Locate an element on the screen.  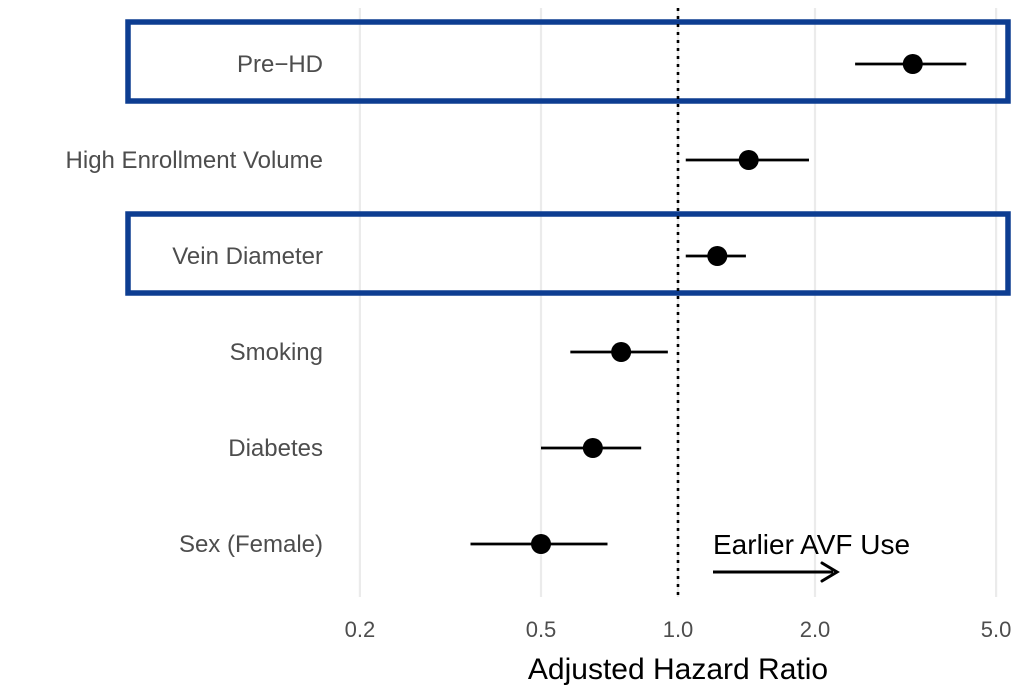
x-tick-label: 5.0 is located at coordinates (996, 629).